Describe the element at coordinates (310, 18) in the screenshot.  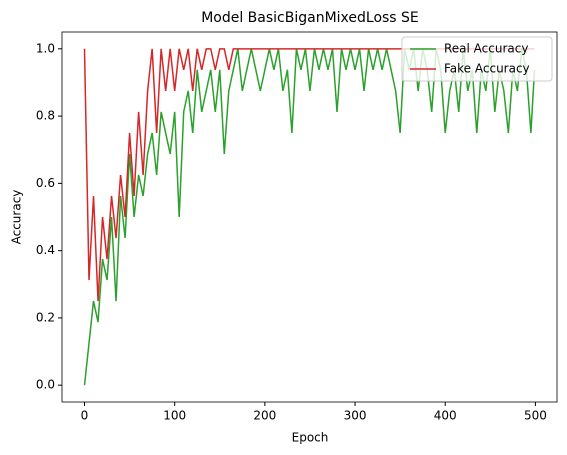
I see `chart-title: Model BasicBiganMixedLoss SE` at that location.